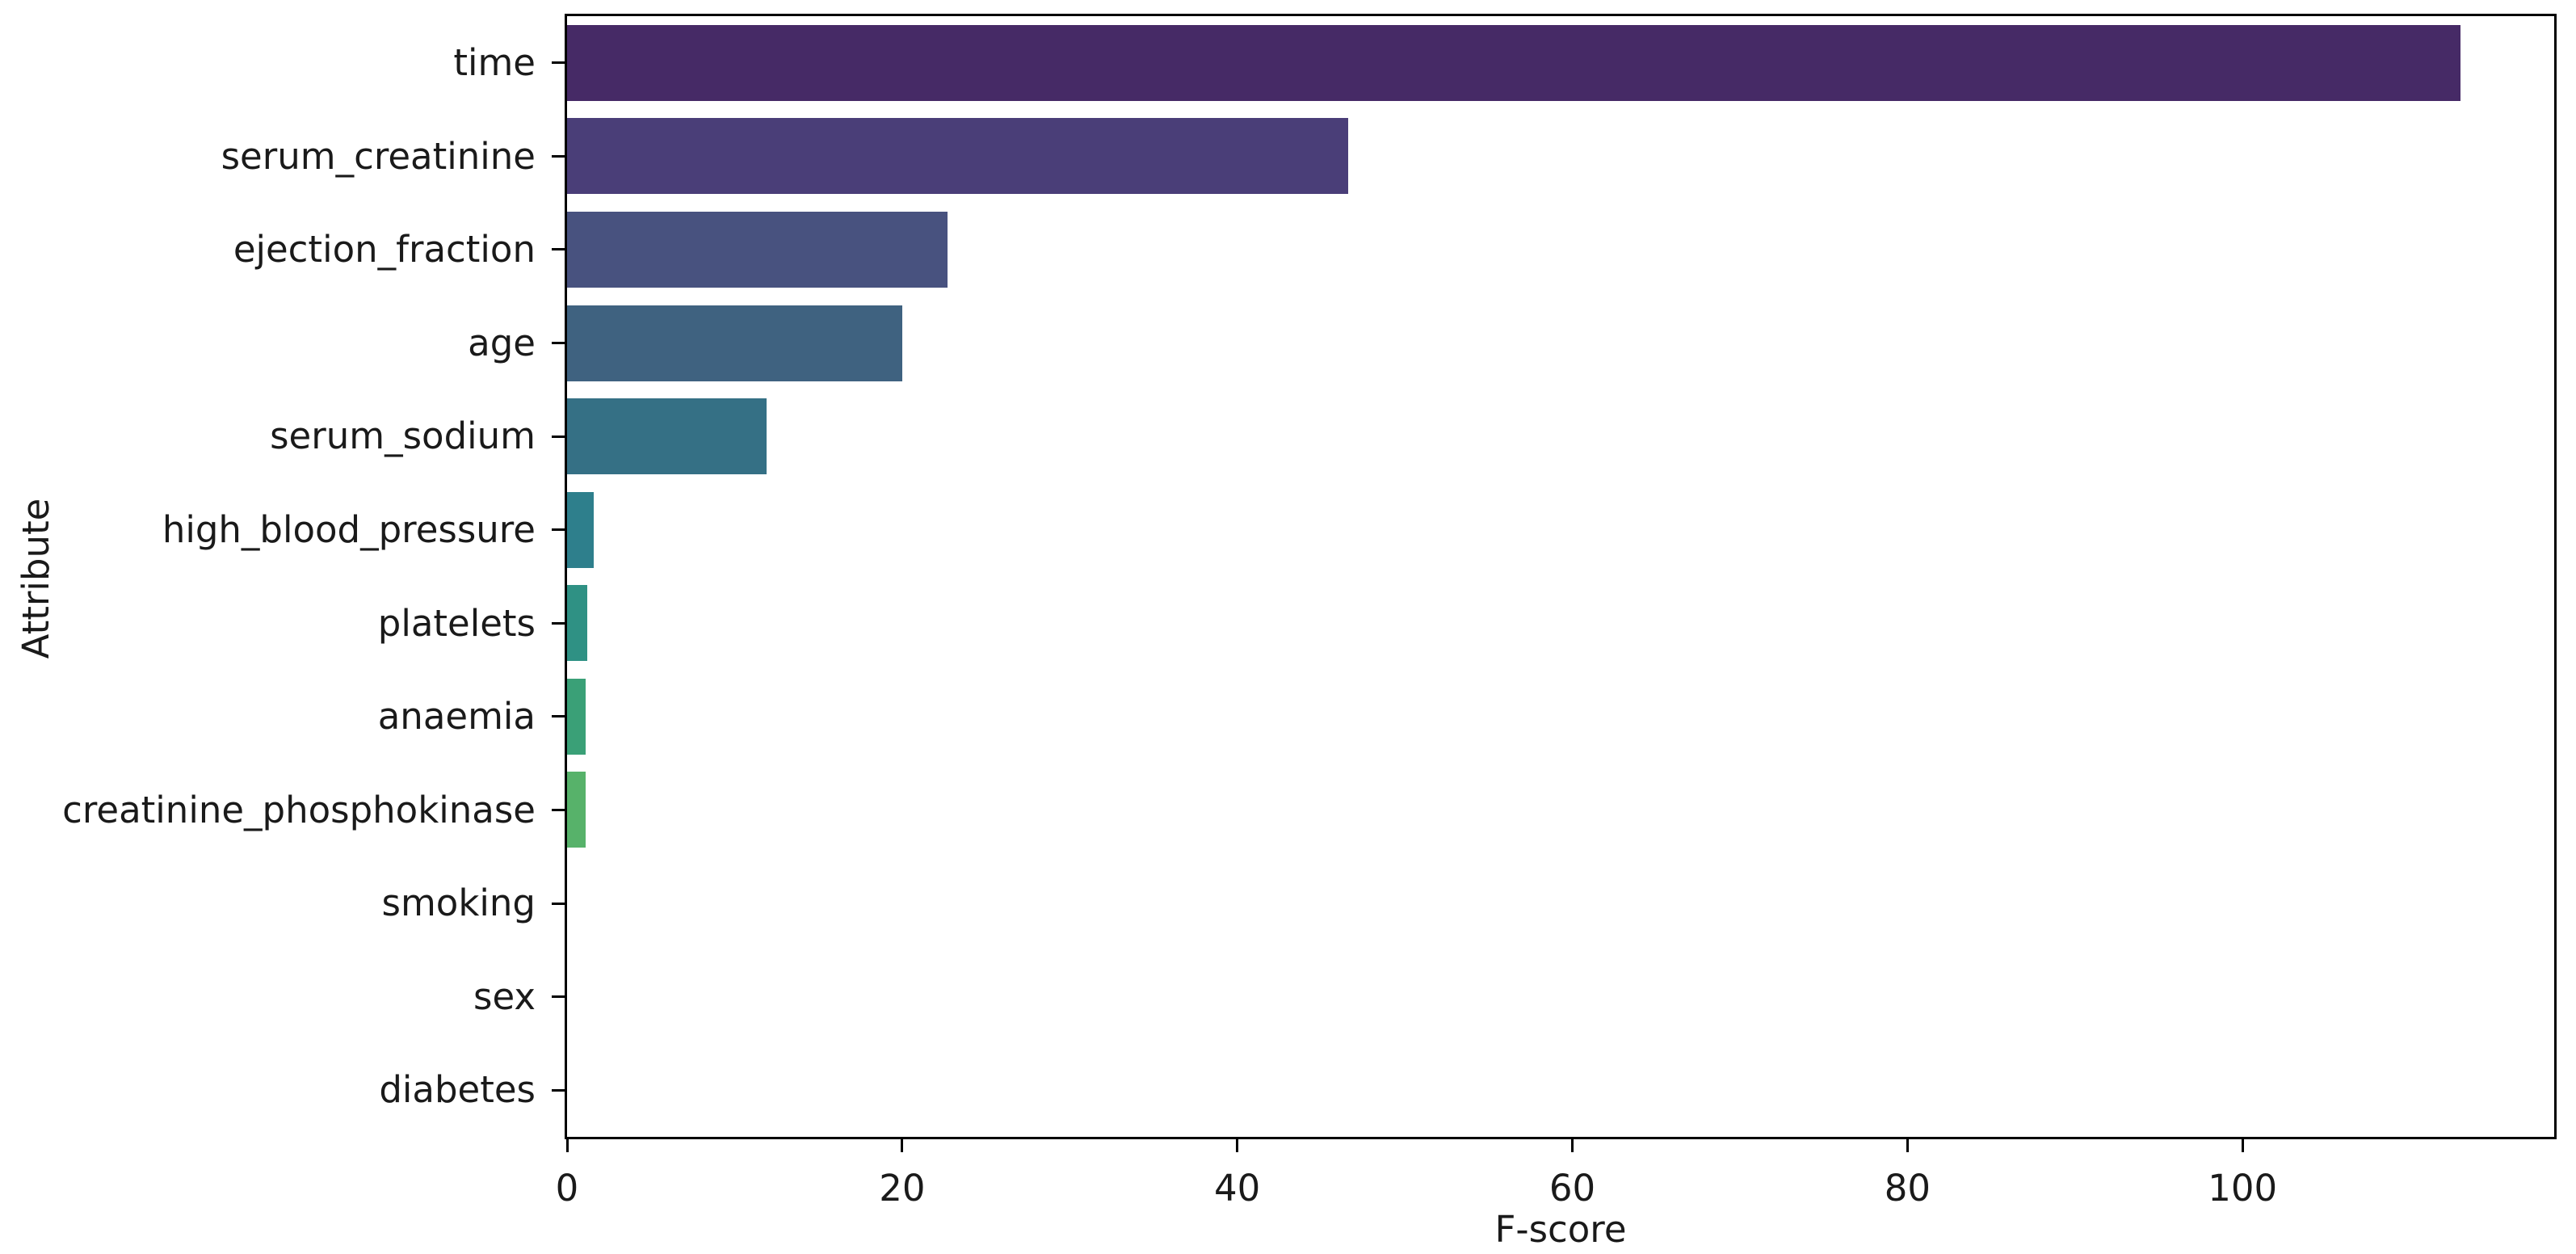 This screenshot has width=2576, height=1254. What do you see at coordinates (1561, 1230) in the screenshot?
I see `x-axis-label: F-score` at bounding box center [1561, 1230].